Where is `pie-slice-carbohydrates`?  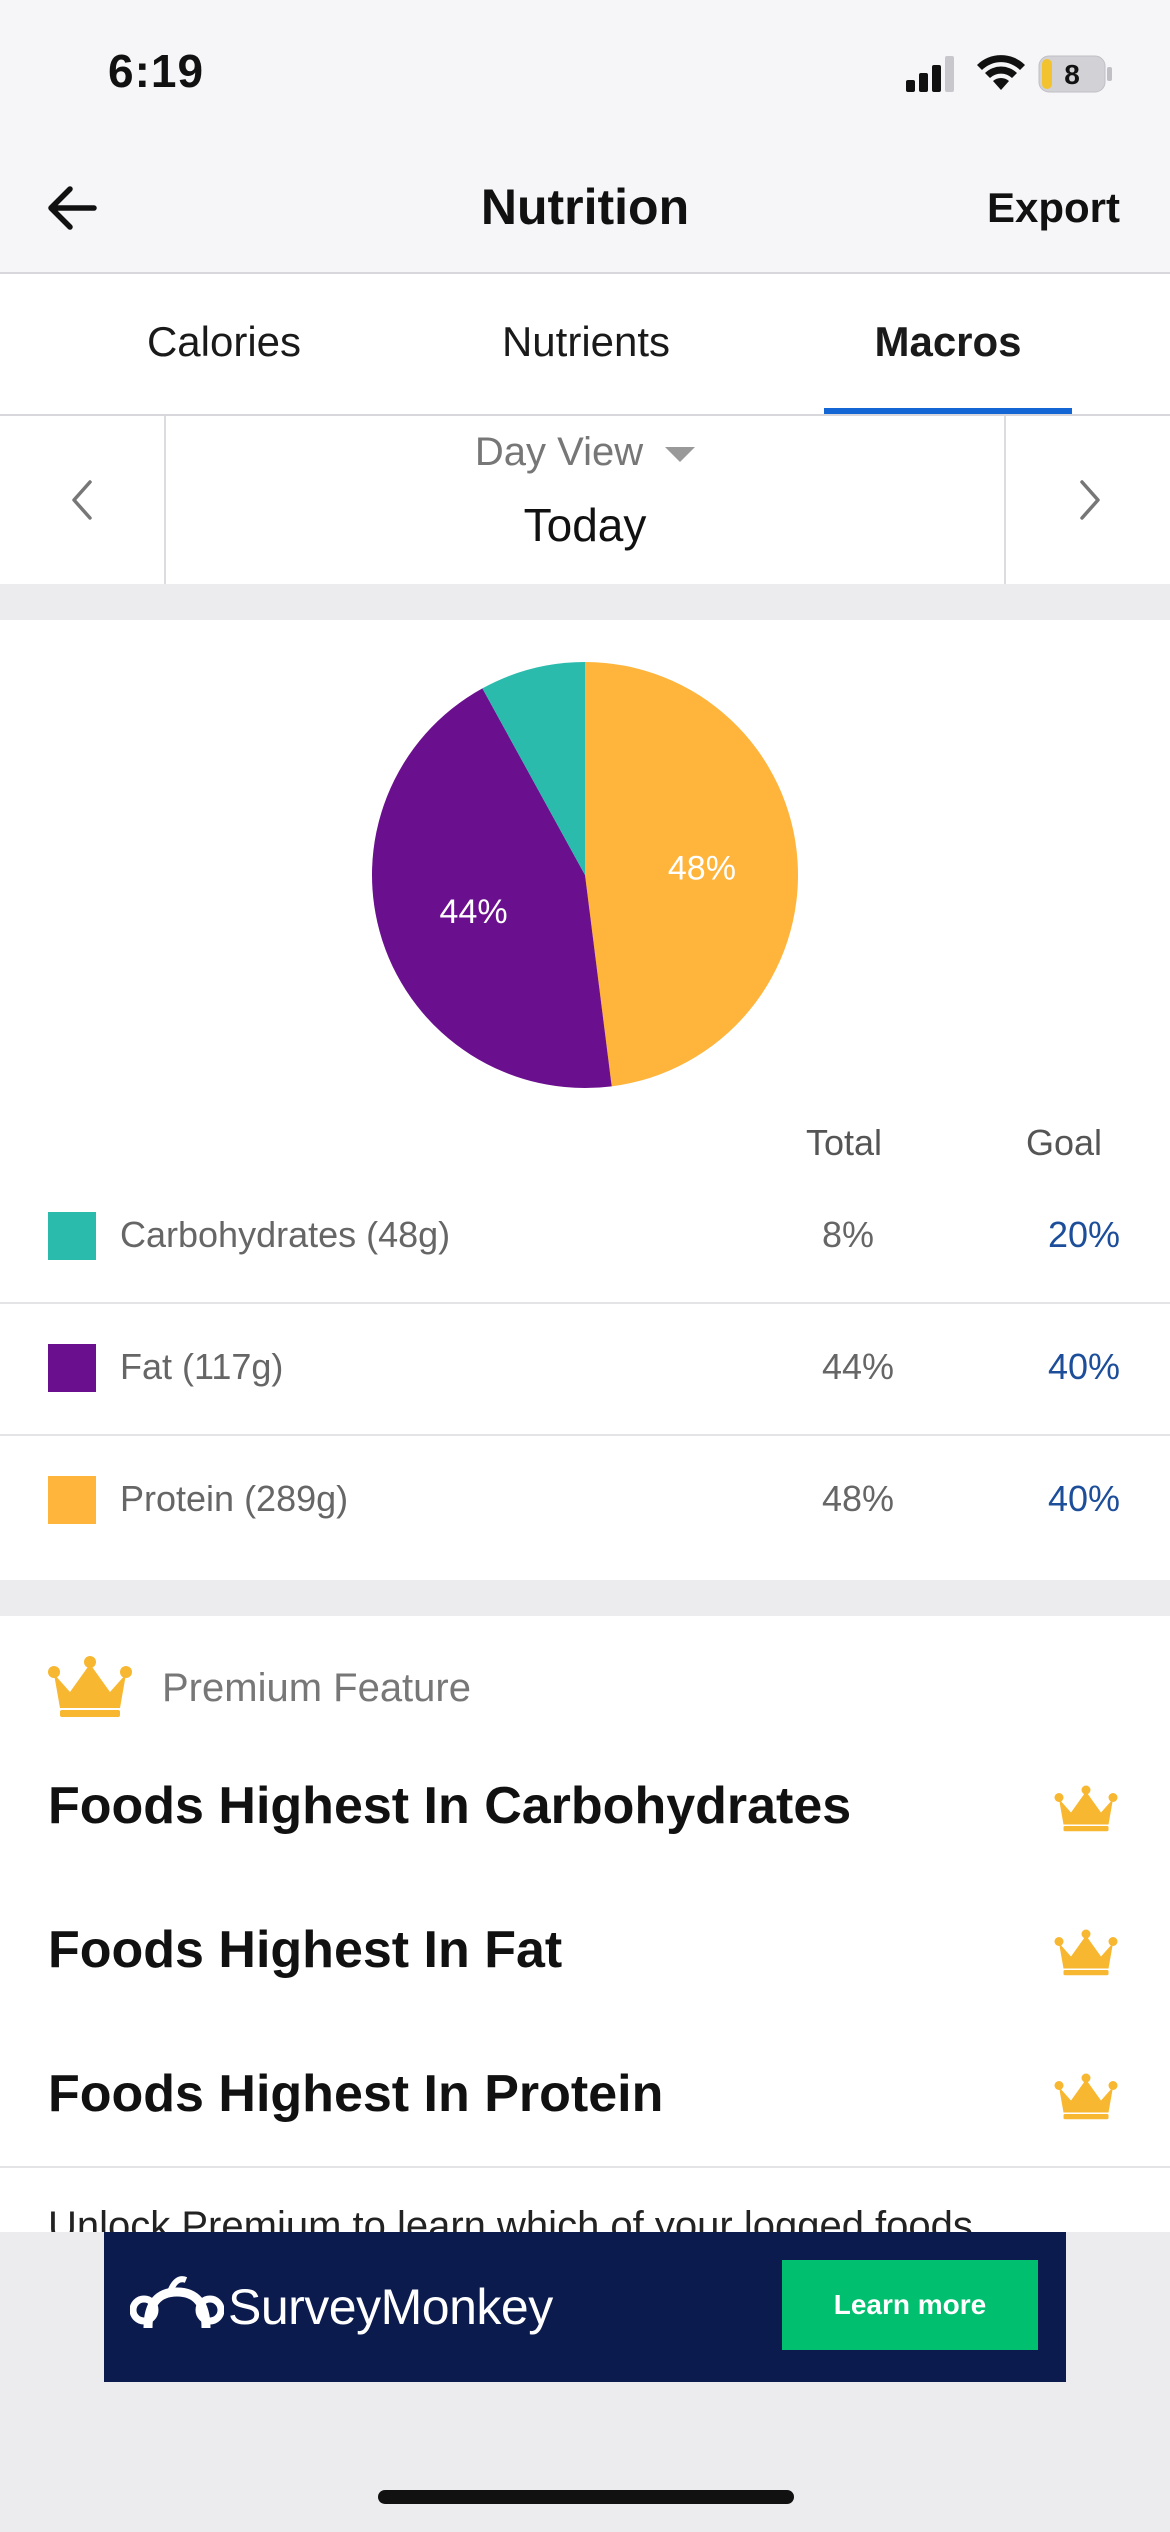
pie-slice-carbohydrates is located at coordinates (533, 768).